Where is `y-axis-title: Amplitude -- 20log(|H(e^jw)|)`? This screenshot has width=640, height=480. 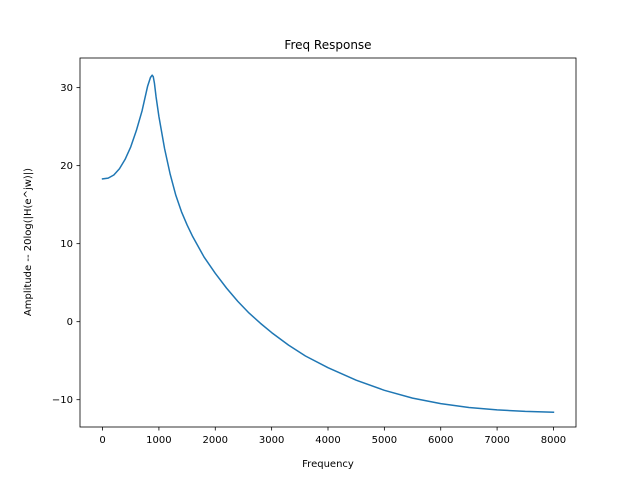 y-axis-title: Amplitude -- 20log(|H(e^jw)|) is located at coordinates (28, 242).